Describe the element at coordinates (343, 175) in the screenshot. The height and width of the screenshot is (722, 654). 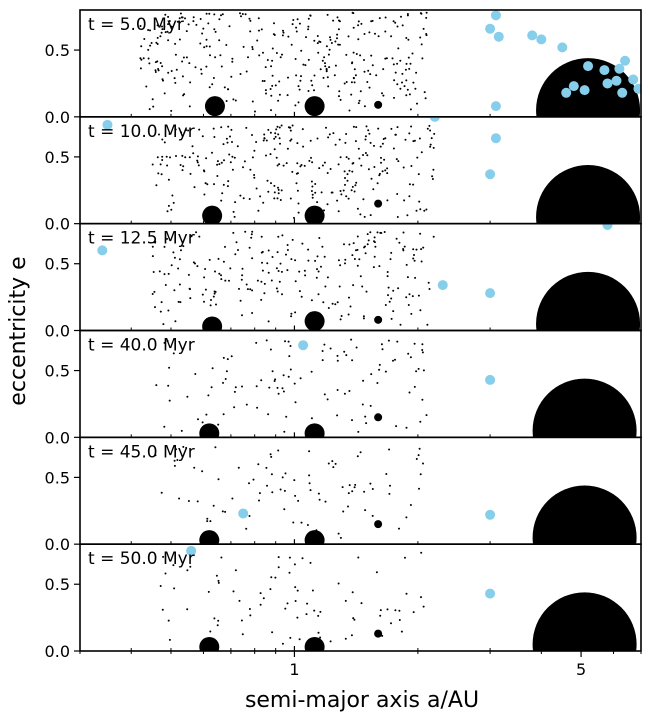
I see `panel-2: 0.0 0.5 t = 10.0 Myr` at that location.